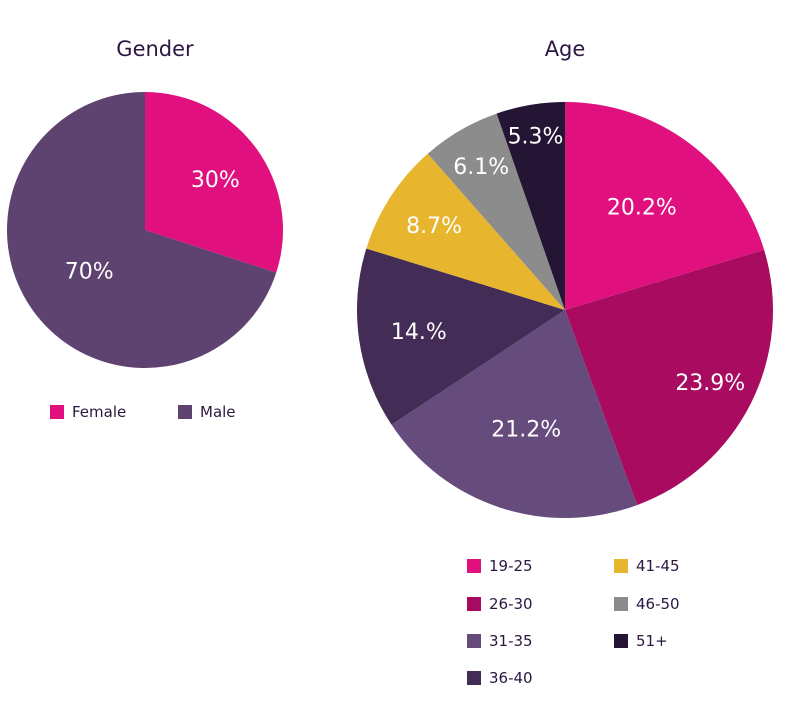  Describe the element at coordinates (419, 332) in the screenshot. I see `age-slice-label-36-40: 14.%` at that location.